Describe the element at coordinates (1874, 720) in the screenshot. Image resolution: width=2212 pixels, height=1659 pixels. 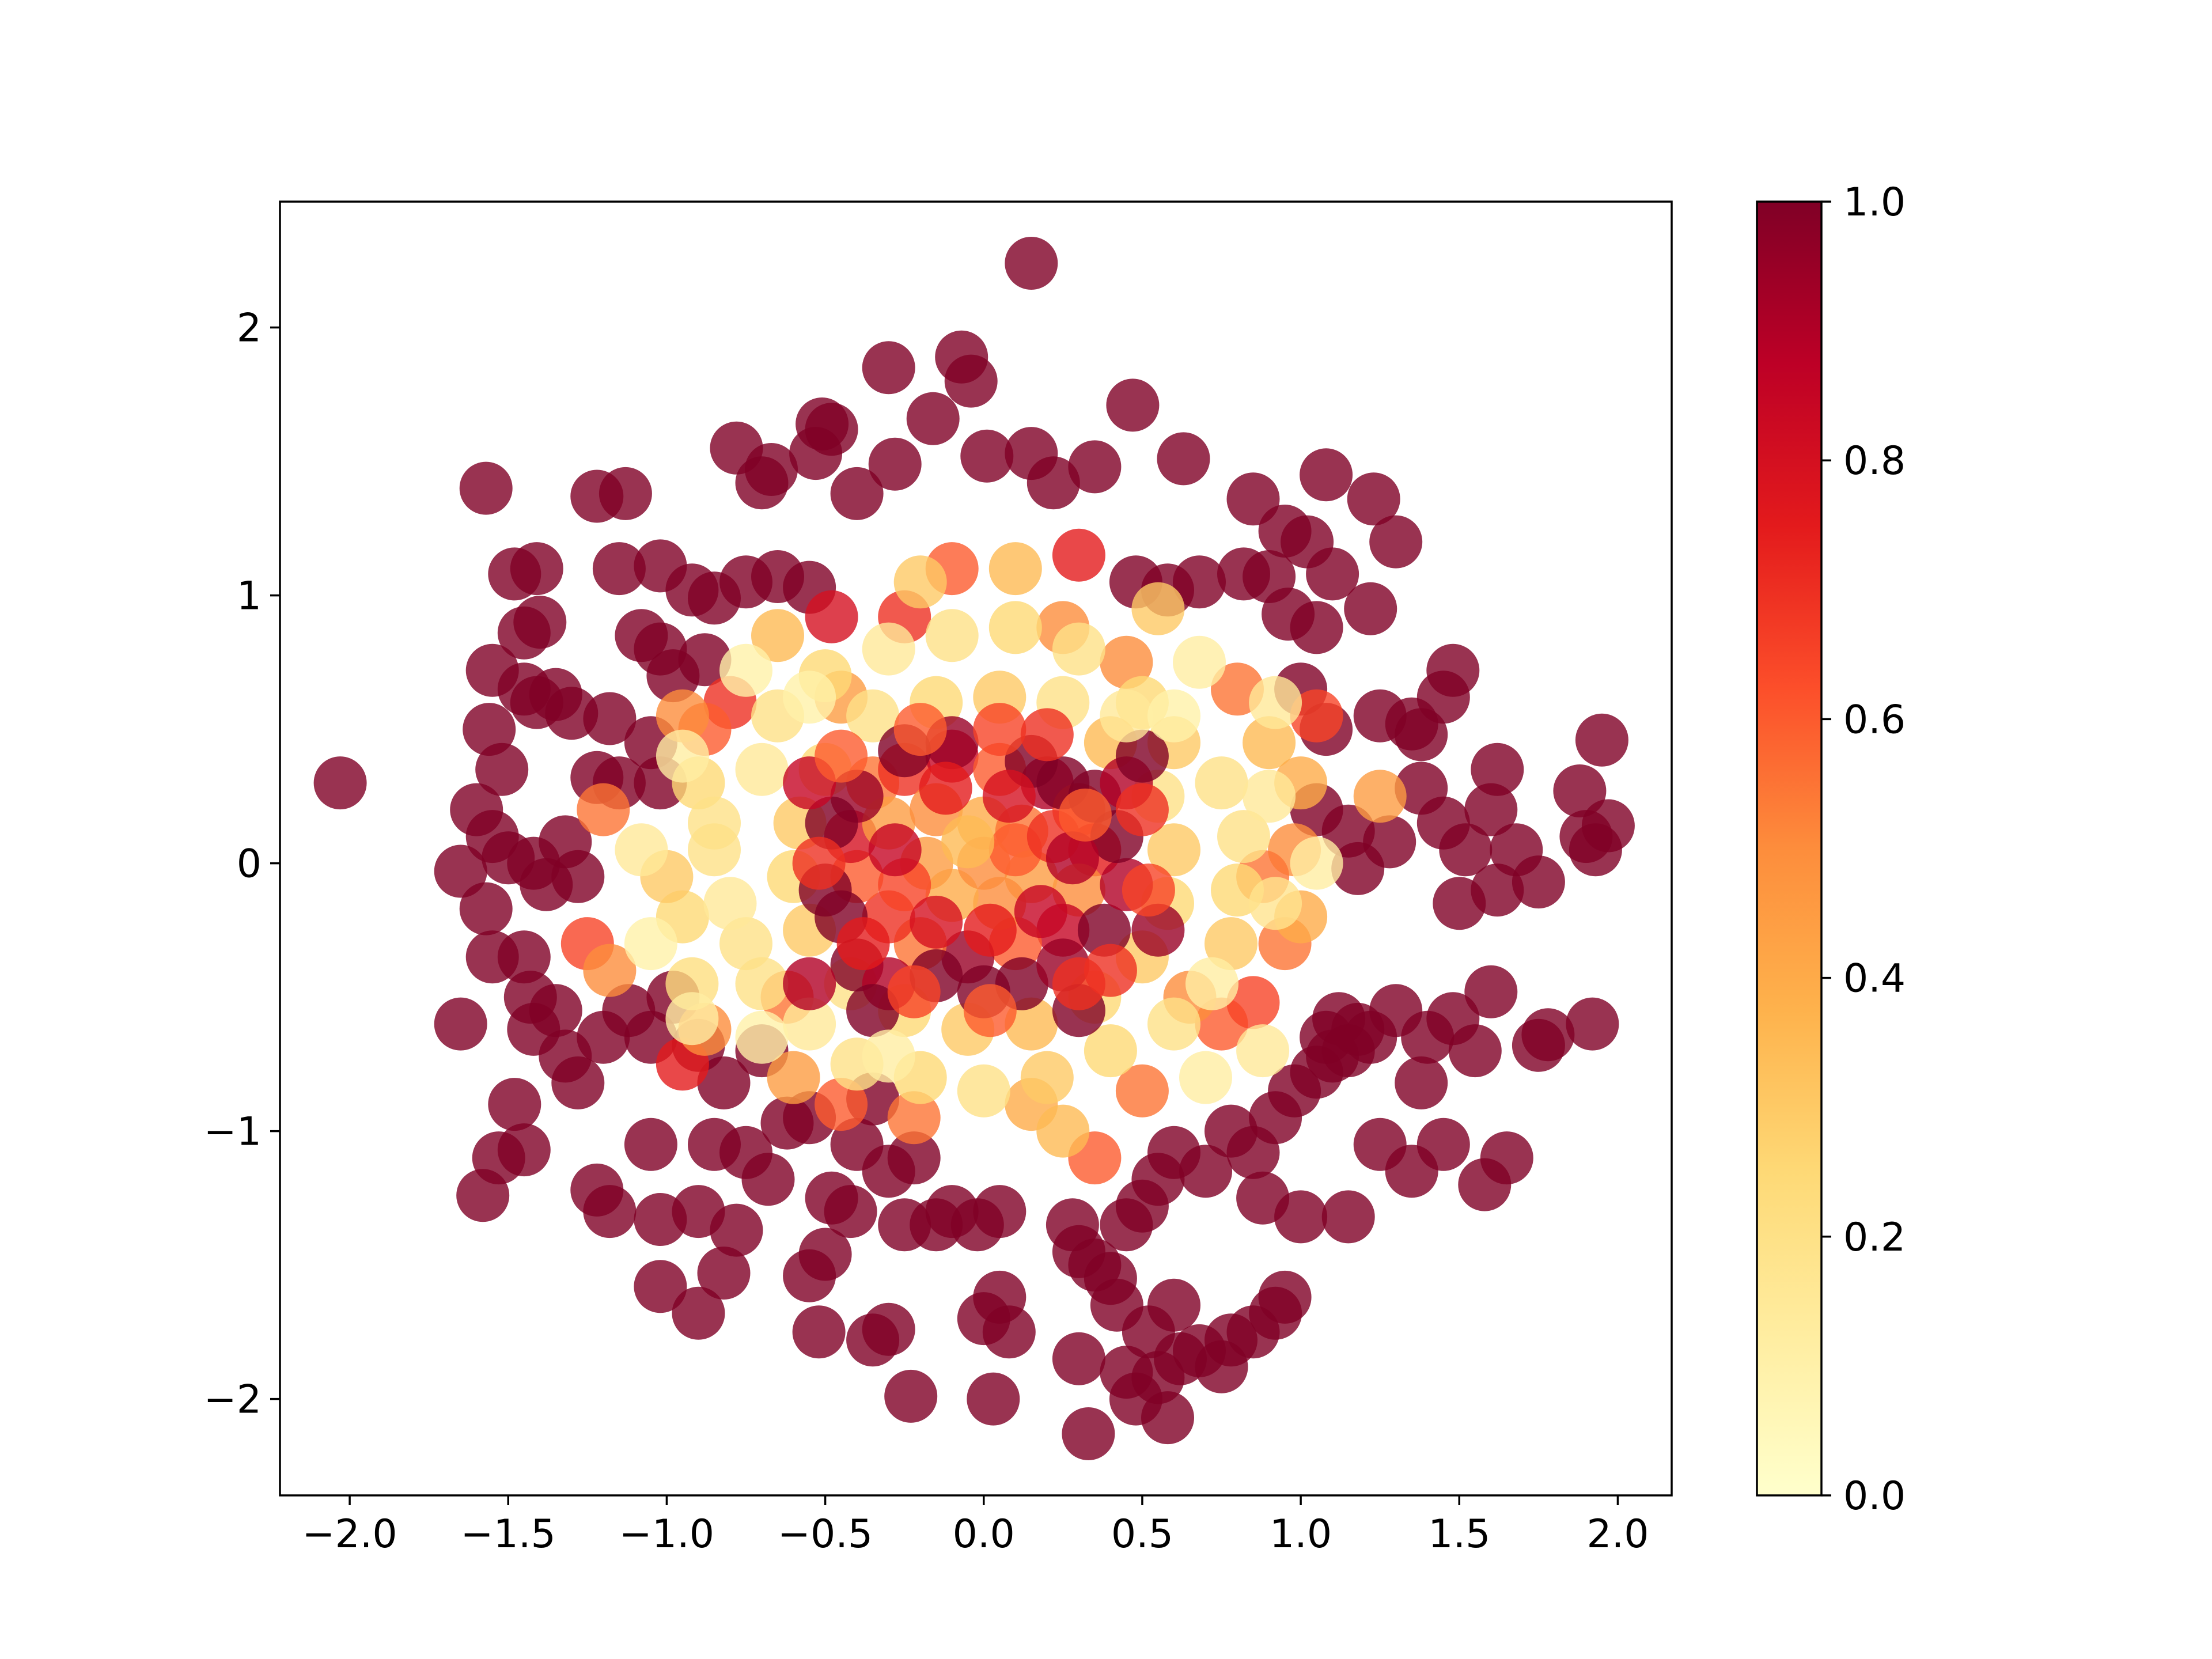
I see `colorbar-tick-label: 0.6` at that location.